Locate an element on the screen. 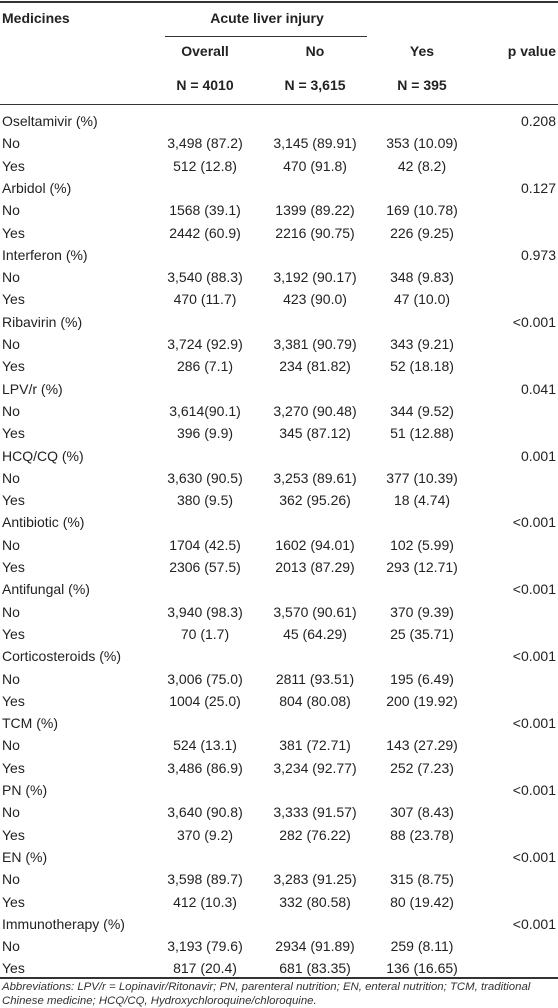 This screenshot has width=558, height=1008. cell: 102 (5.99) is located at coordinates (422, 544).